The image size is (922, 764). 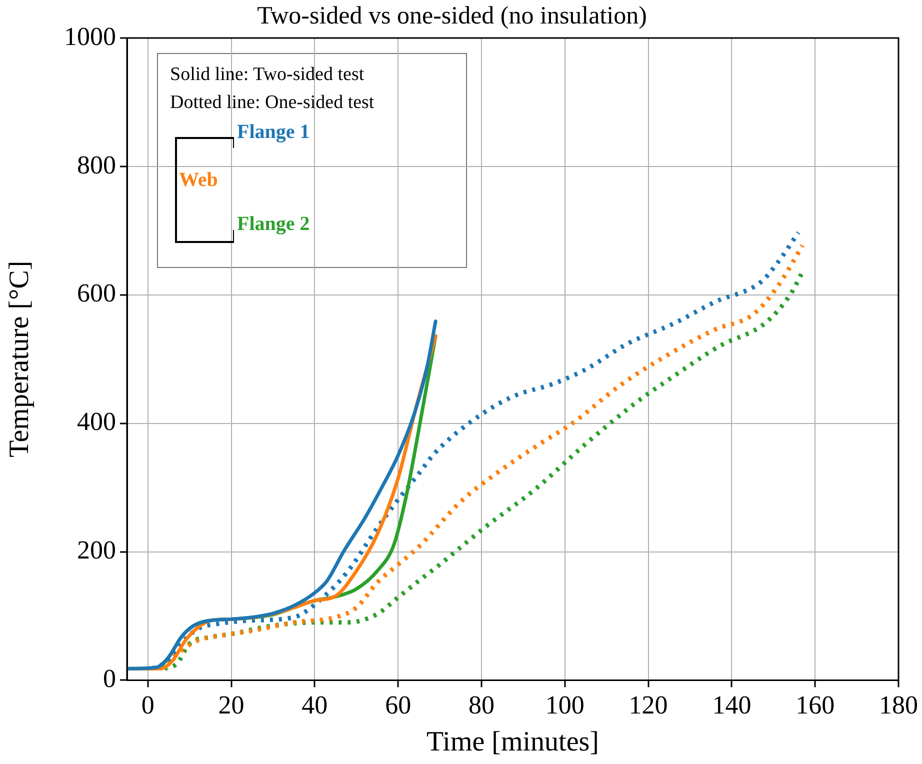 I want to click on x-tick-label: 0, so click(x=147, y=705).